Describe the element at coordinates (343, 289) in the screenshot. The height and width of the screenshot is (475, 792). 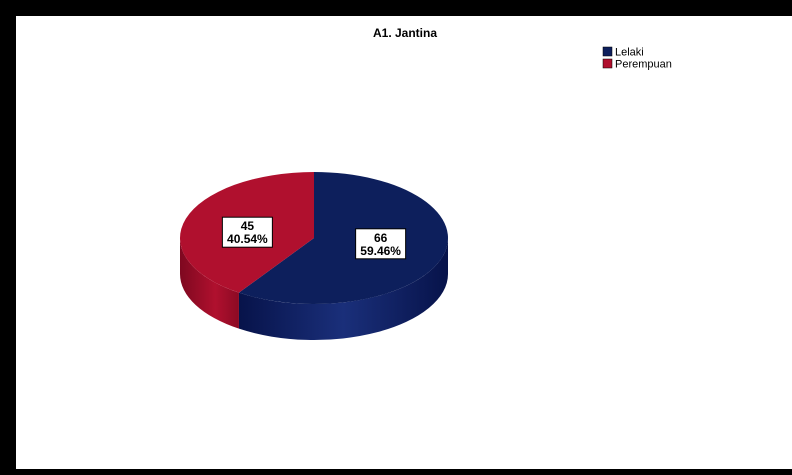
I see `pie-side-lelaki` at that location.